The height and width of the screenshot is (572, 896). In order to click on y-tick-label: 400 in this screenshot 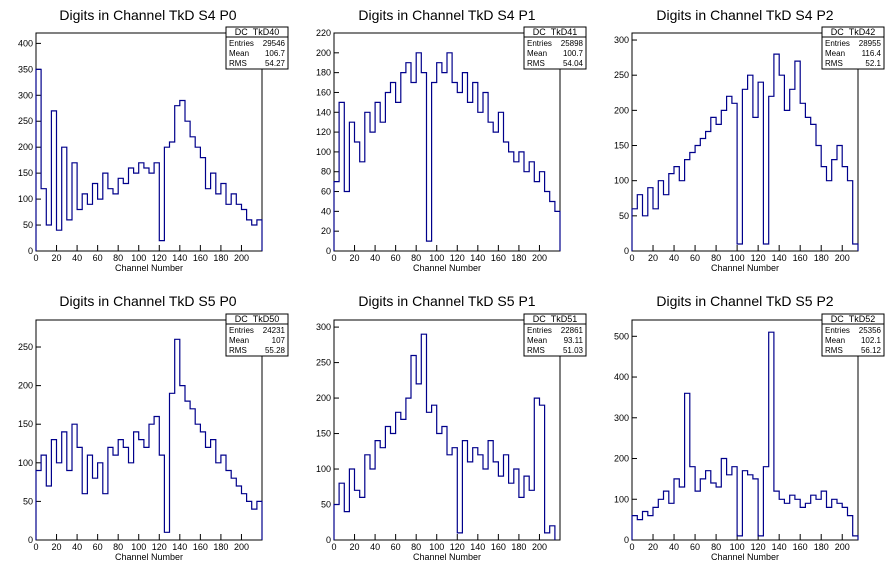, I will do `click(621, 377)`.